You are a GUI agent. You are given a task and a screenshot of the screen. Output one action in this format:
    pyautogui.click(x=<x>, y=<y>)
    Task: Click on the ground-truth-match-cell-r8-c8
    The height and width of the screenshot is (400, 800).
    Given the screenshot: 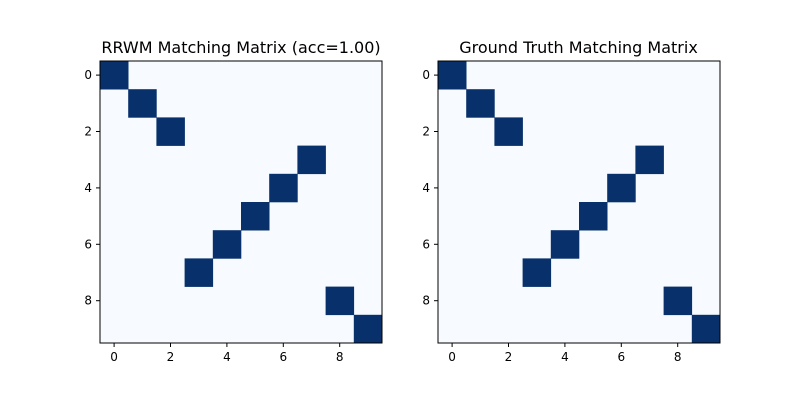 What is the action you would take?
    pyautogui.click(x=678, y=301)
    